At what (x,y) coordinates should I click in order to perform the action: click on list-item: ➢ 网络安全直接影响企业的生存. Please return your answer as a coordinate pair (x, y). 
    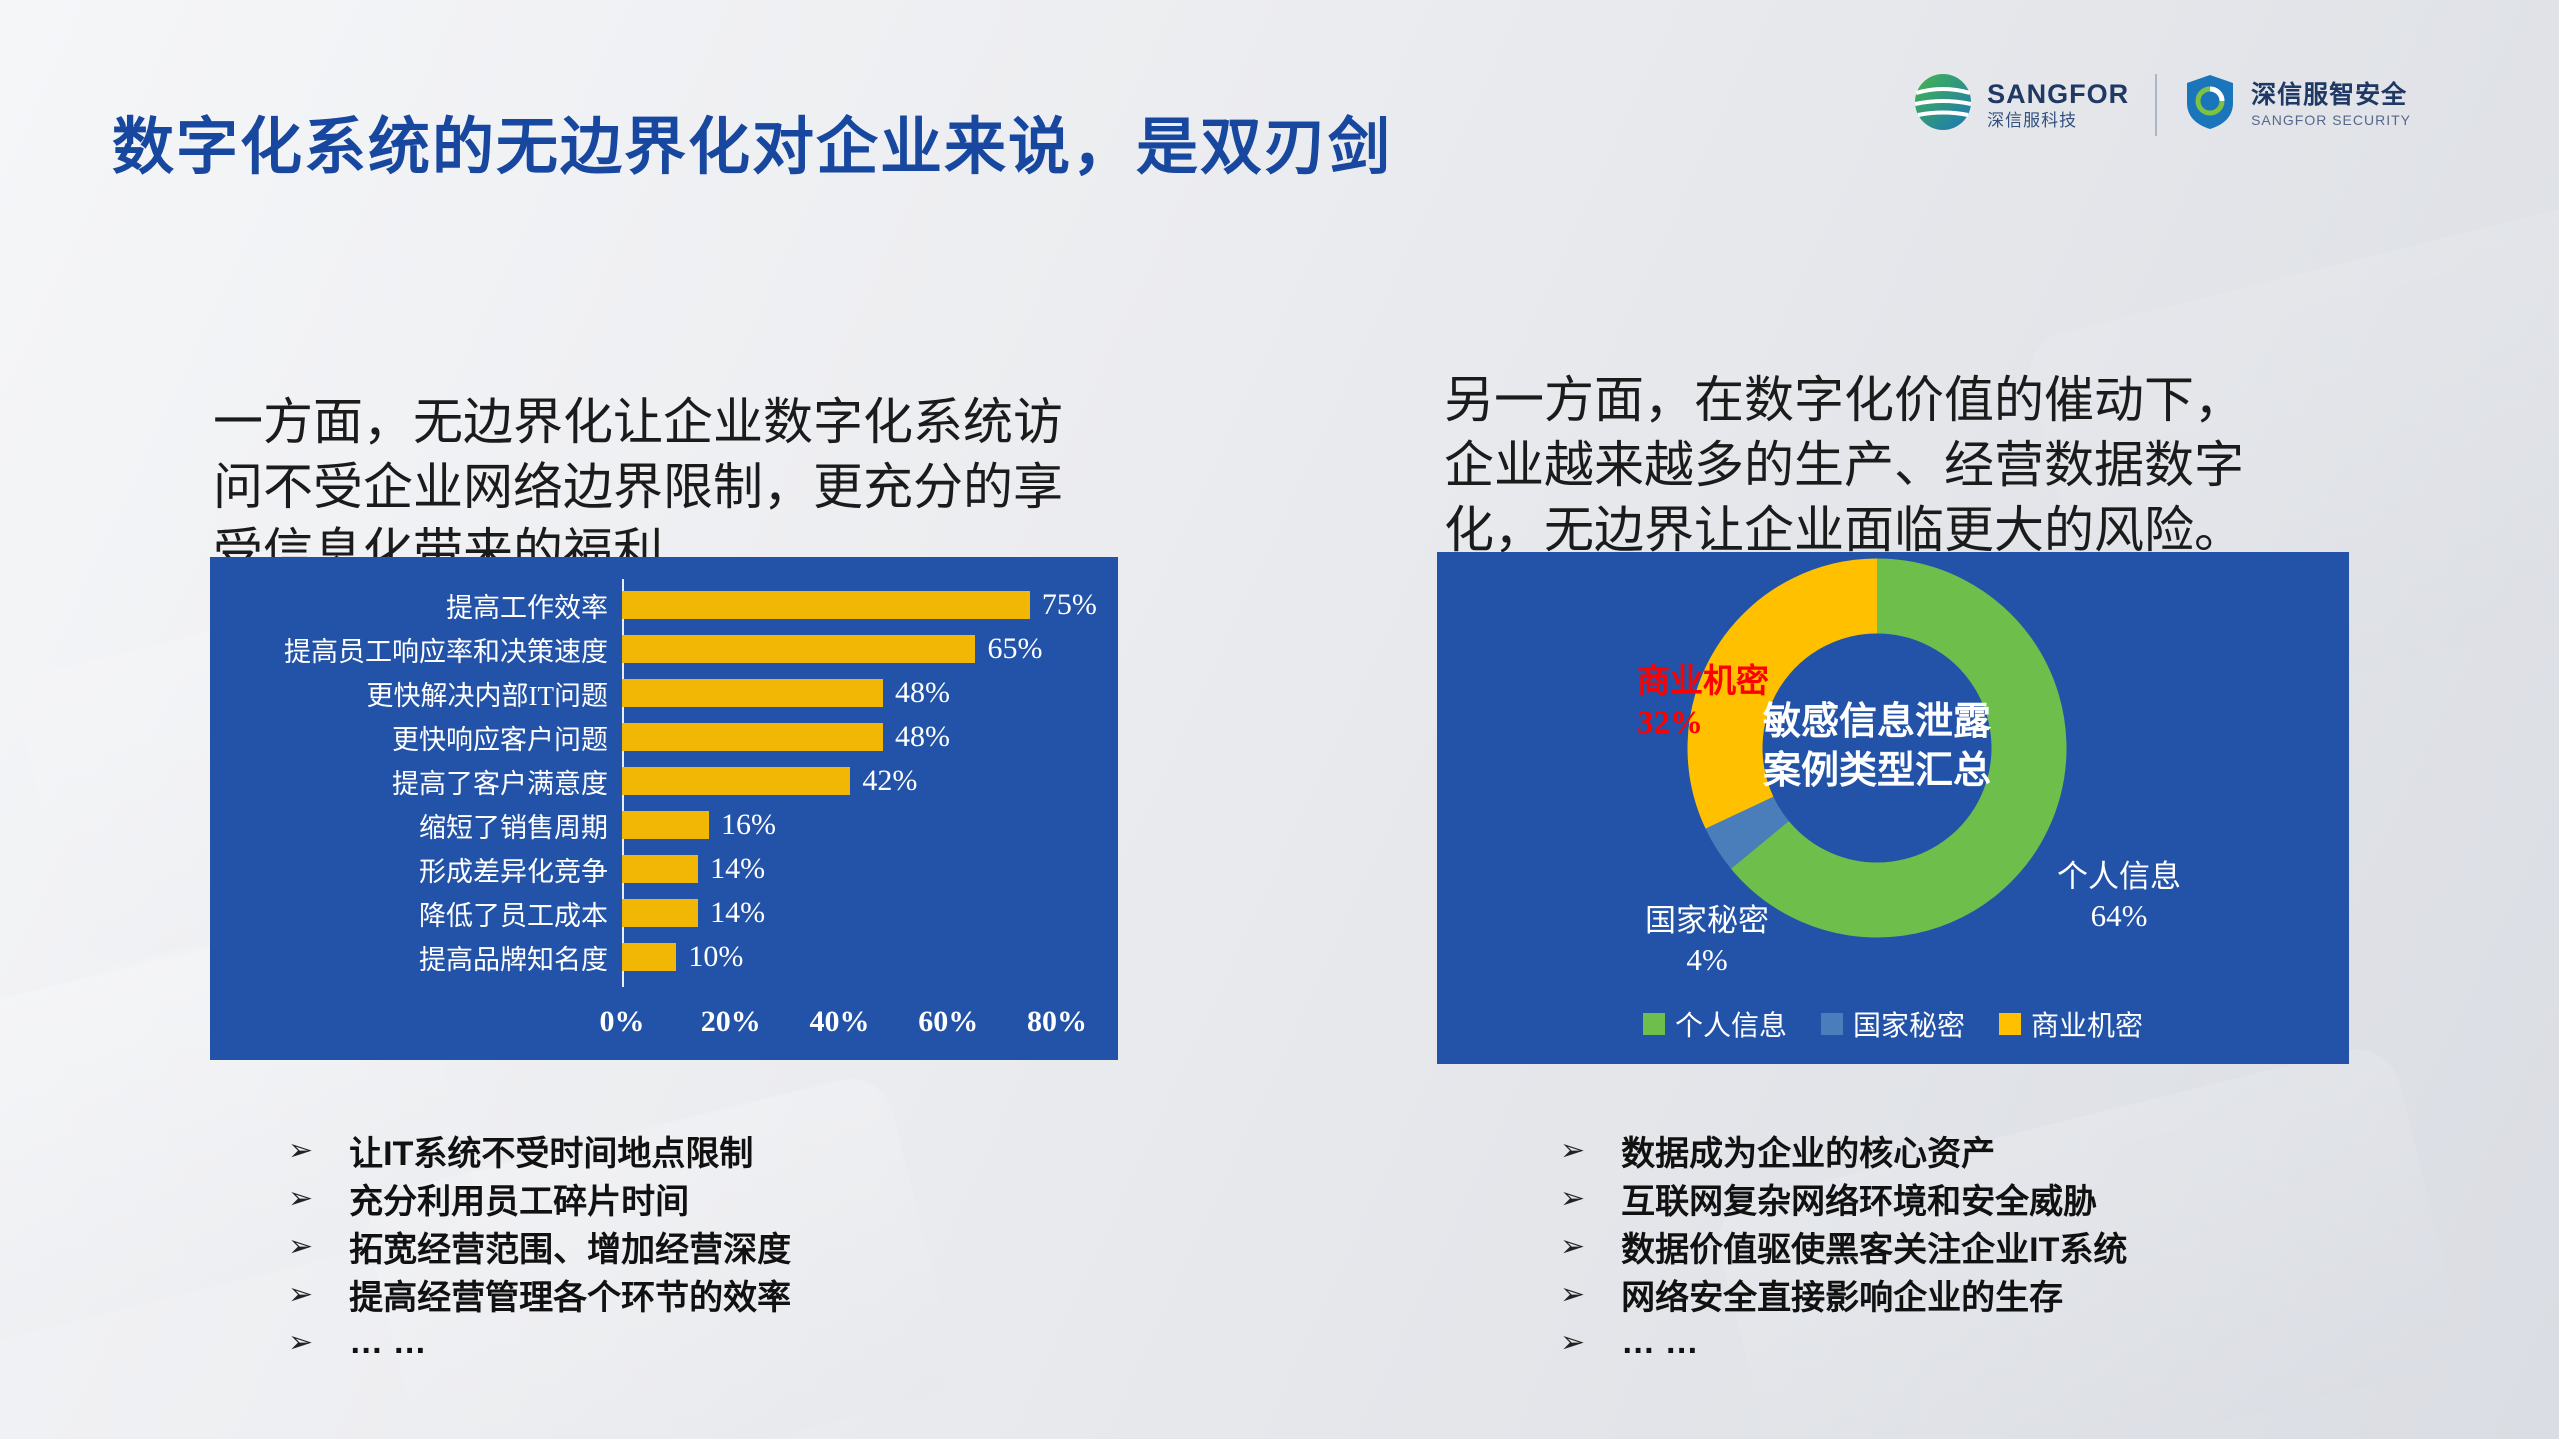
    Looking at the image, I should click on (1843, 1294).